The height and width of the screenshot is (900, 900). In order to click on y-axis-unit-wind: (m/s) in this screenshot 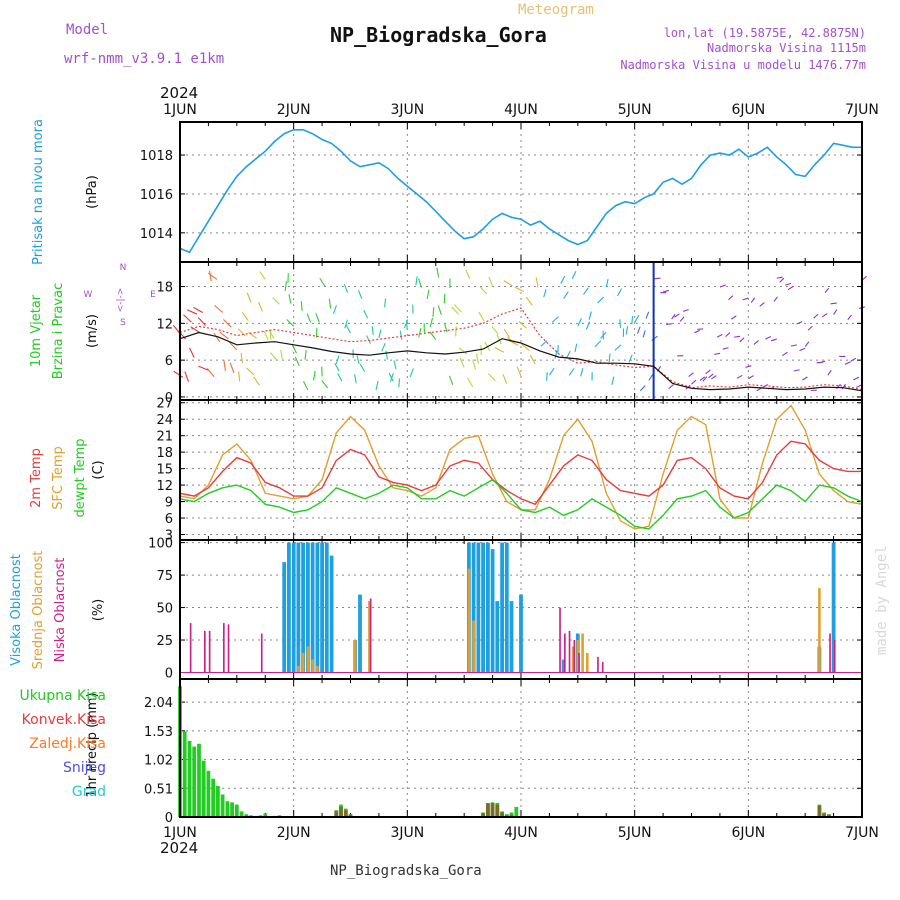, I will do `click(92, 331)`.